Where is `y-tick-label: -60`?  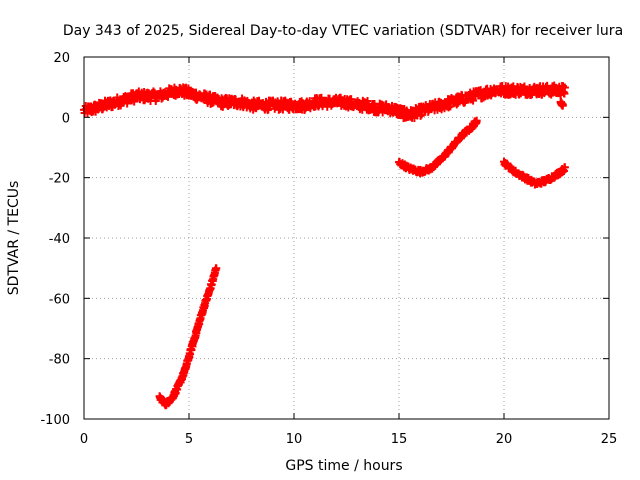 y-tick-label: -60 is located at coordinates (59, 299).